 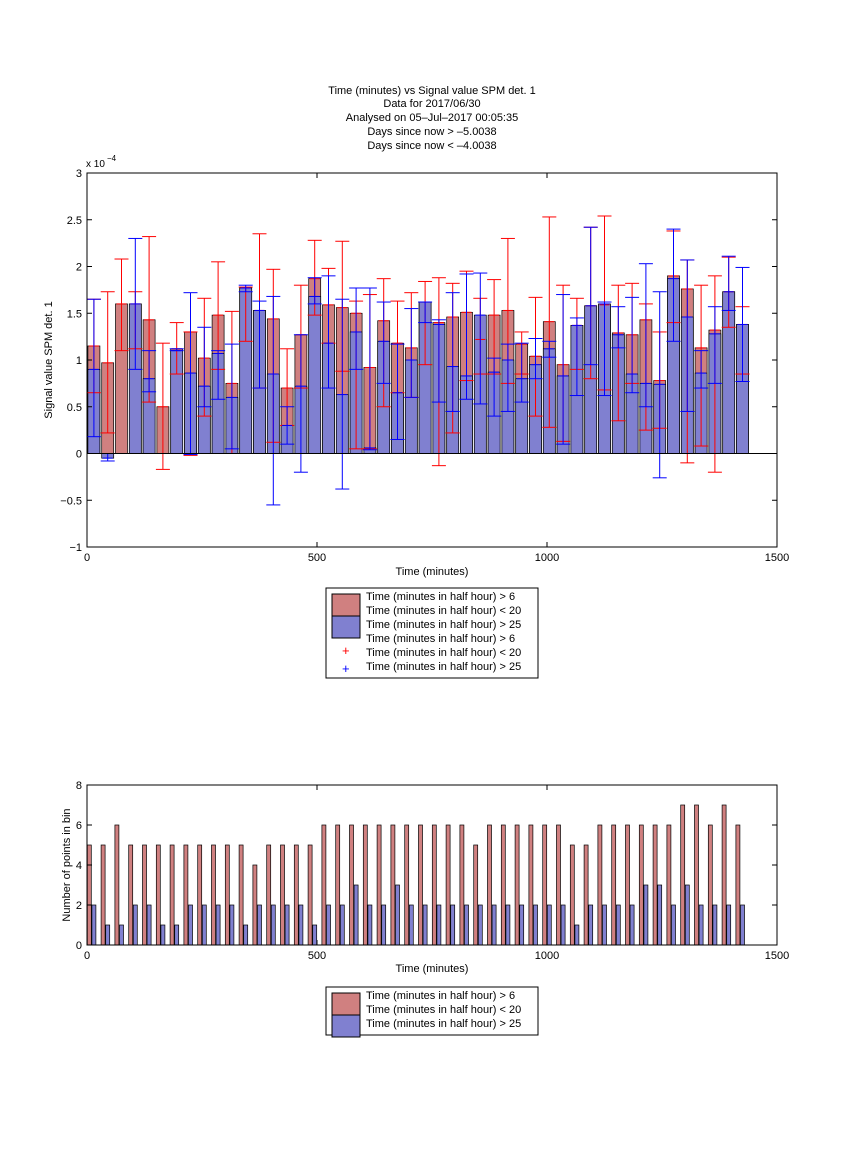 What do you see at coordinates (79, 268) in the screenshot?
I see `chart-1-y-tick-label: 2` at bounding box center [79, 268].